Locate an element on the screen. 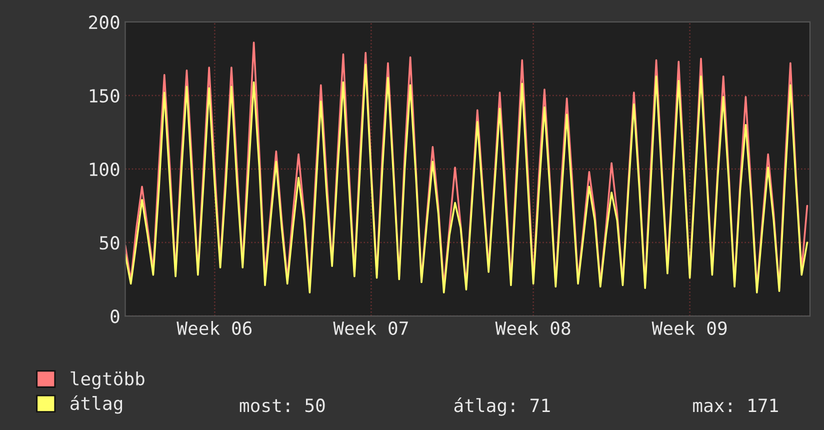 This screenshot has width=824, height=430. x-tick-label: Week 06 is located at coordinates (214, 328).